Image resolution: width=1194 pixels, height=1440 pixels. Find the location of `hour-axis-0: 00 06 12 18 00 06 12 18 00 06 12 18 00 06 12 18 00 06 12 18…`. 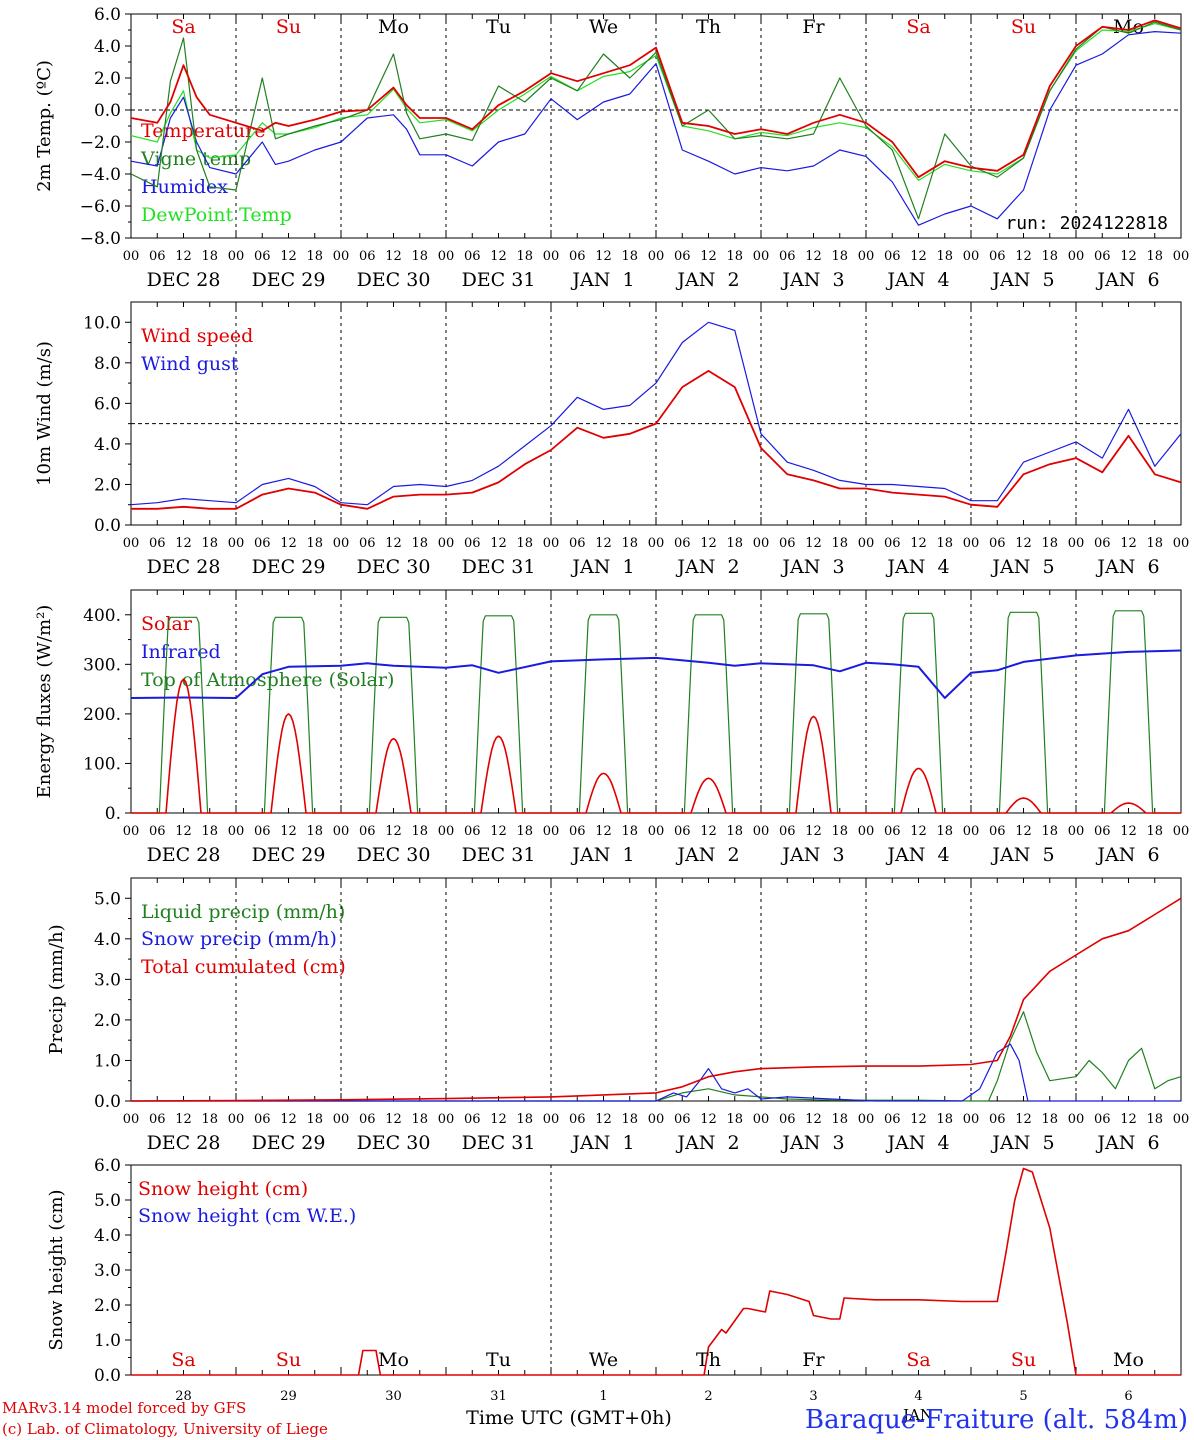

hour-axis-0: 00 06 12 18 00 06 12 18 00 06 12 18 00 06 12 18 00 06 12 18… is located at coordinates (656, 270).